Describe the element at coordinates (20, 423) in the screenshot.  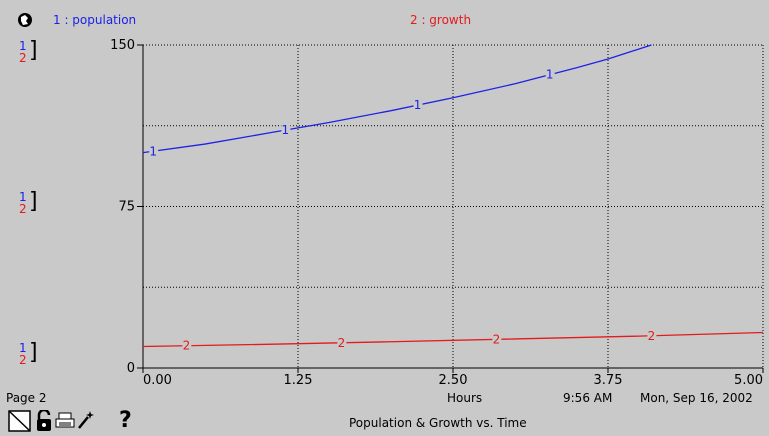
I see `page-corner-icon` at that location.